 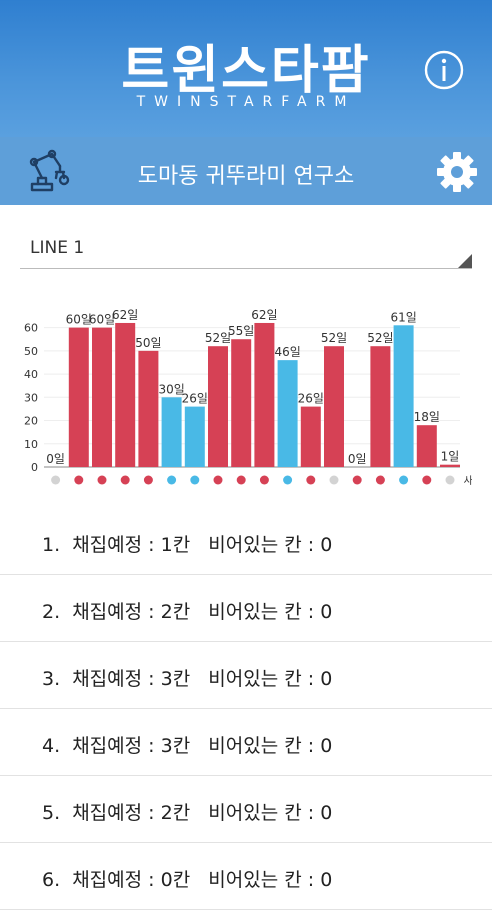 What do you see at coordinates (444, 70) in the screenshot?
I see `info-icon` at bounding box center [444, 70].